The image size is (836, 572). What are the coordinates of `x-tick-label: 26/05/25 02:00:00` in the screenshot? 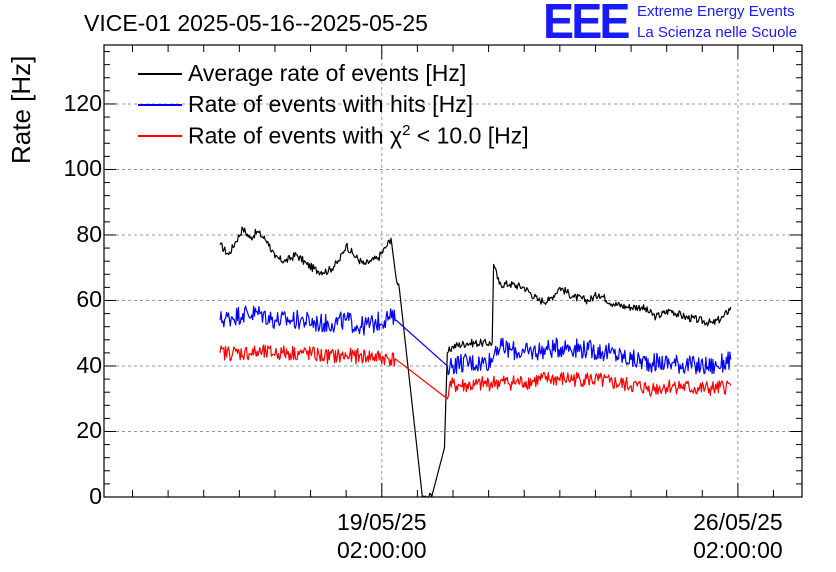 It's located at (738, 536).